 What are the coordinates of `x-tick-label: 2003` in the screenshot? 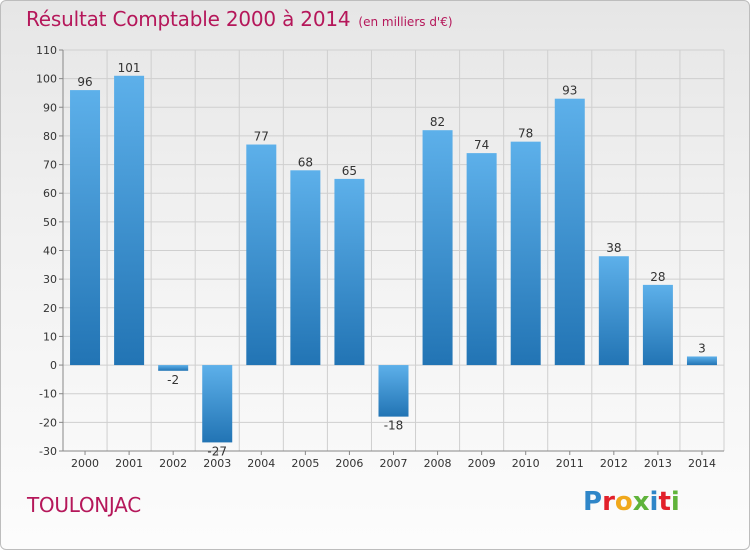 It's located at (217, 463).